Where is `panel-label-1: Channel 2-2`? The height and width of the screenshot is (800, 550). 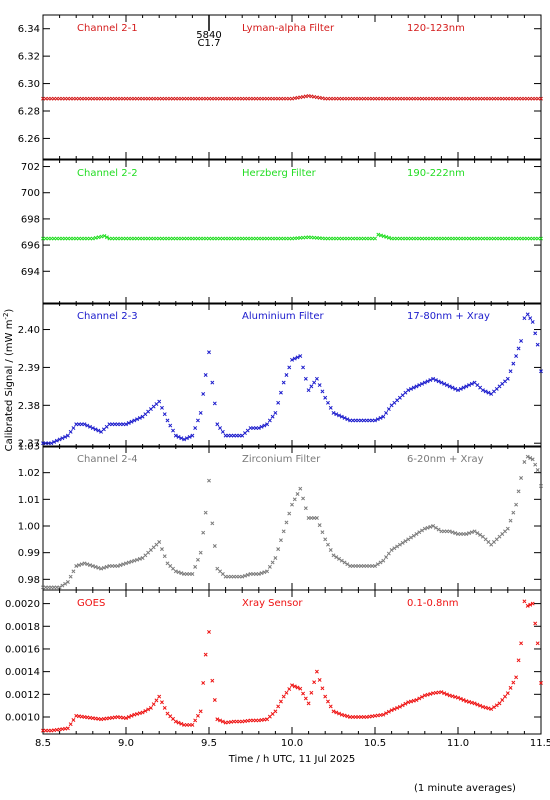
panel-label-1: Channel 2-2 is located at coordinates (107, 173).